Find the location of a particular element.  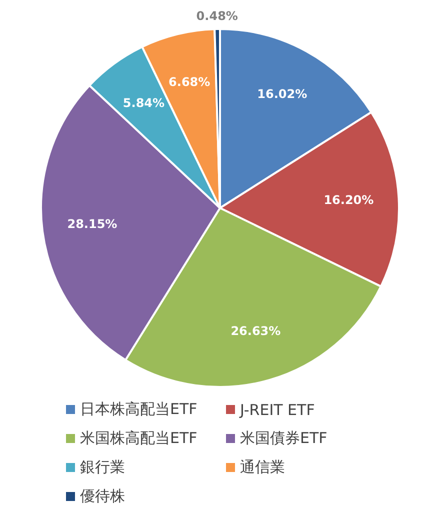

legend-label: J-REIT ETF is located at coordinates (277, 409).